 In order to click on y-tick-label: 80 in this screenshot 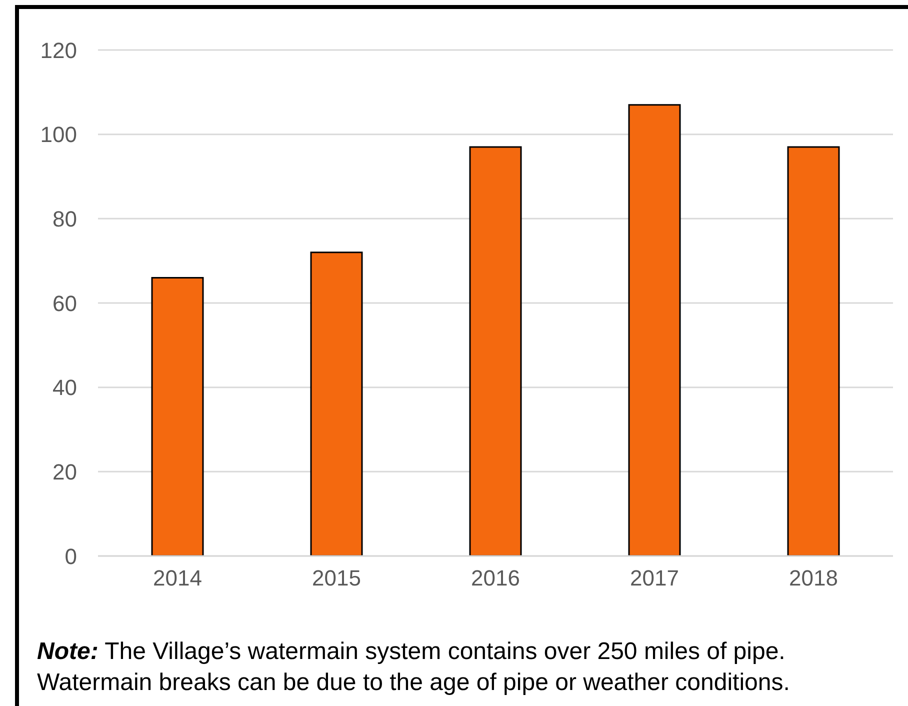, I will do `click(64, 219)`.